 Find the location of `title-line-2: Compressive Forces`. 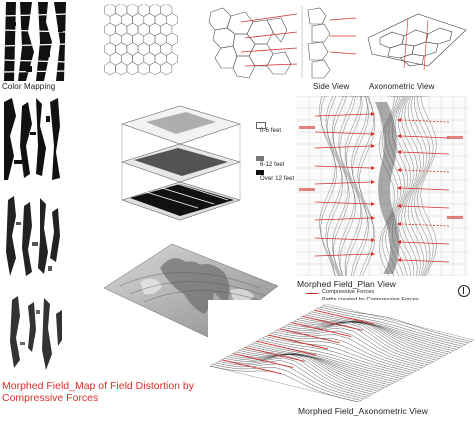

title-line-2: Compressive Forces is located at coordinates (50, 398).